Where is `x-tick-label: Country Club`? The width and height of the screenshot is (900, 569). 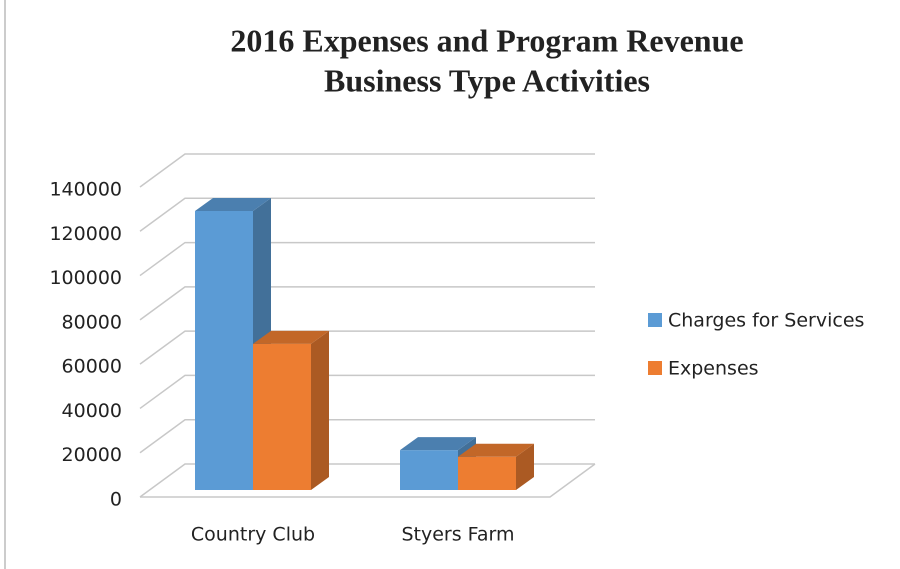
x-tick-label: Country Club is located at coordinates (253, 535).